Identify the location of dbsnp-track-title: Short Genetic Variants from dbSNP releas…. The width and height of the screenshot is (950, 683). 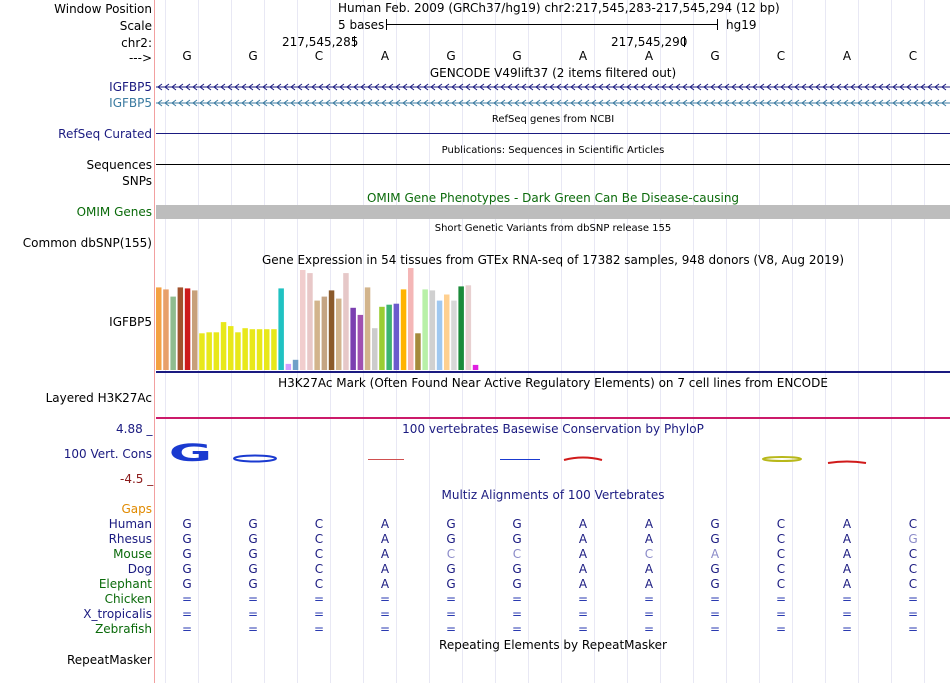
(553, 228).